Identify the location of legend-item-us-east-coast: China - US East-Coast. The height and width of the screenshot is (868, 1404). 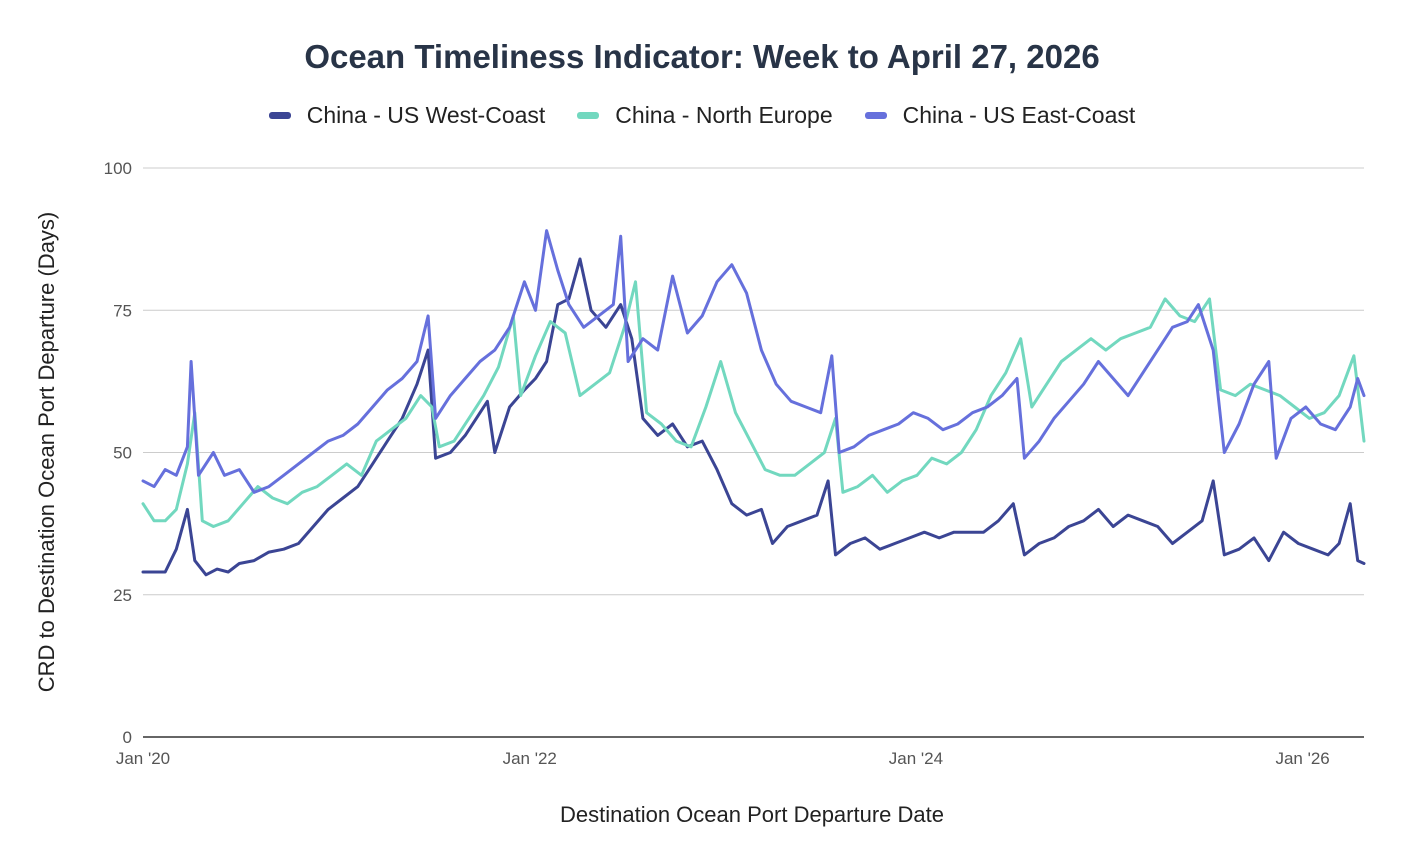
(1000, 115).